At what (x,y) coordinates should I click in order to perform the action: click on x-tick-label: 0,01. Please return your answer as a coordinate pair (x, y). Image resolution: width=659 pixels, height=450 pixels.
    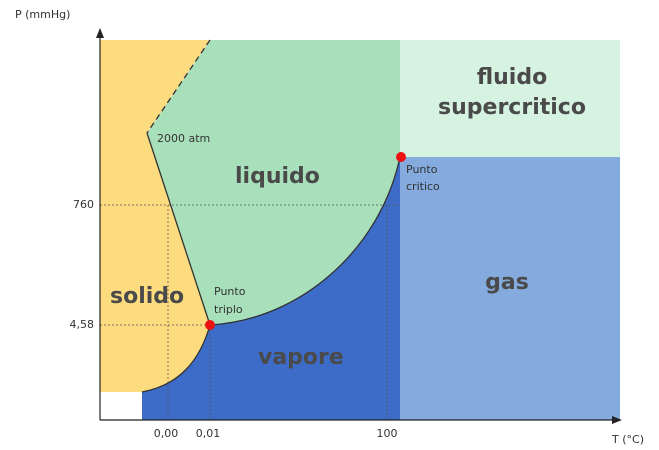
    Looking at the image, I should click on (208, 433).